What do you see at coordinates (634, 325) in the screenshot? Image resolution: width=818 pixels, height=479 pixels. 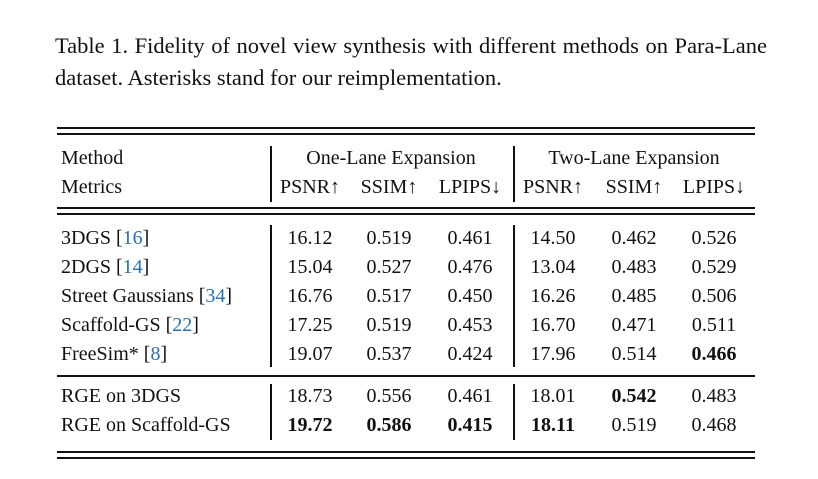 I see `cell: 0.471` at bounding box center [634, 325].